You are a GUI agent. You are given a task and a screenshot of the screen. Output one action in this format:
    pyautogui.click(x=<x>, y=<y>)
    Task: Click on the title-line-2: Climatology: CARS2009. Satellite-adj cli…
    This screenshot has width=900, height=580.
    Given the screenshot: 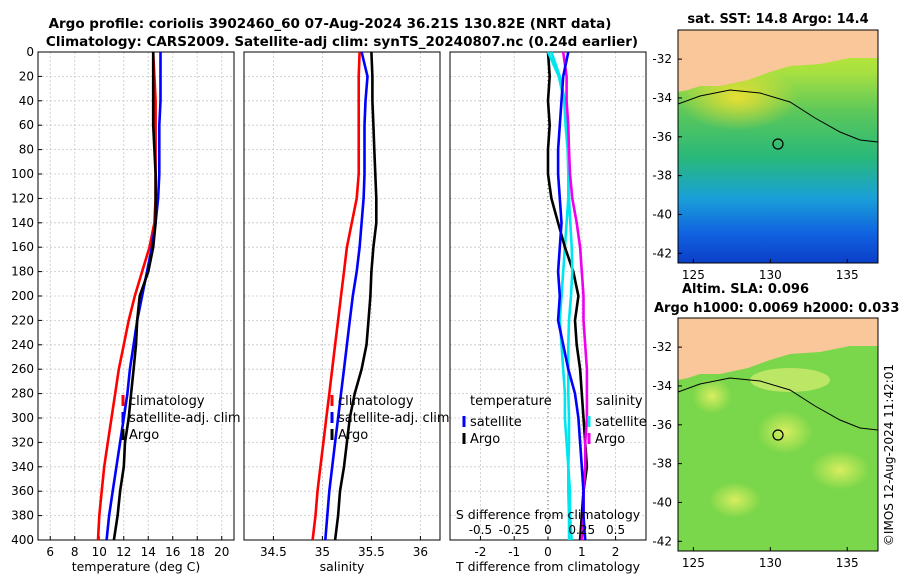 What is the action you would take?
    pyautogui.click(x=342, y=42)
    